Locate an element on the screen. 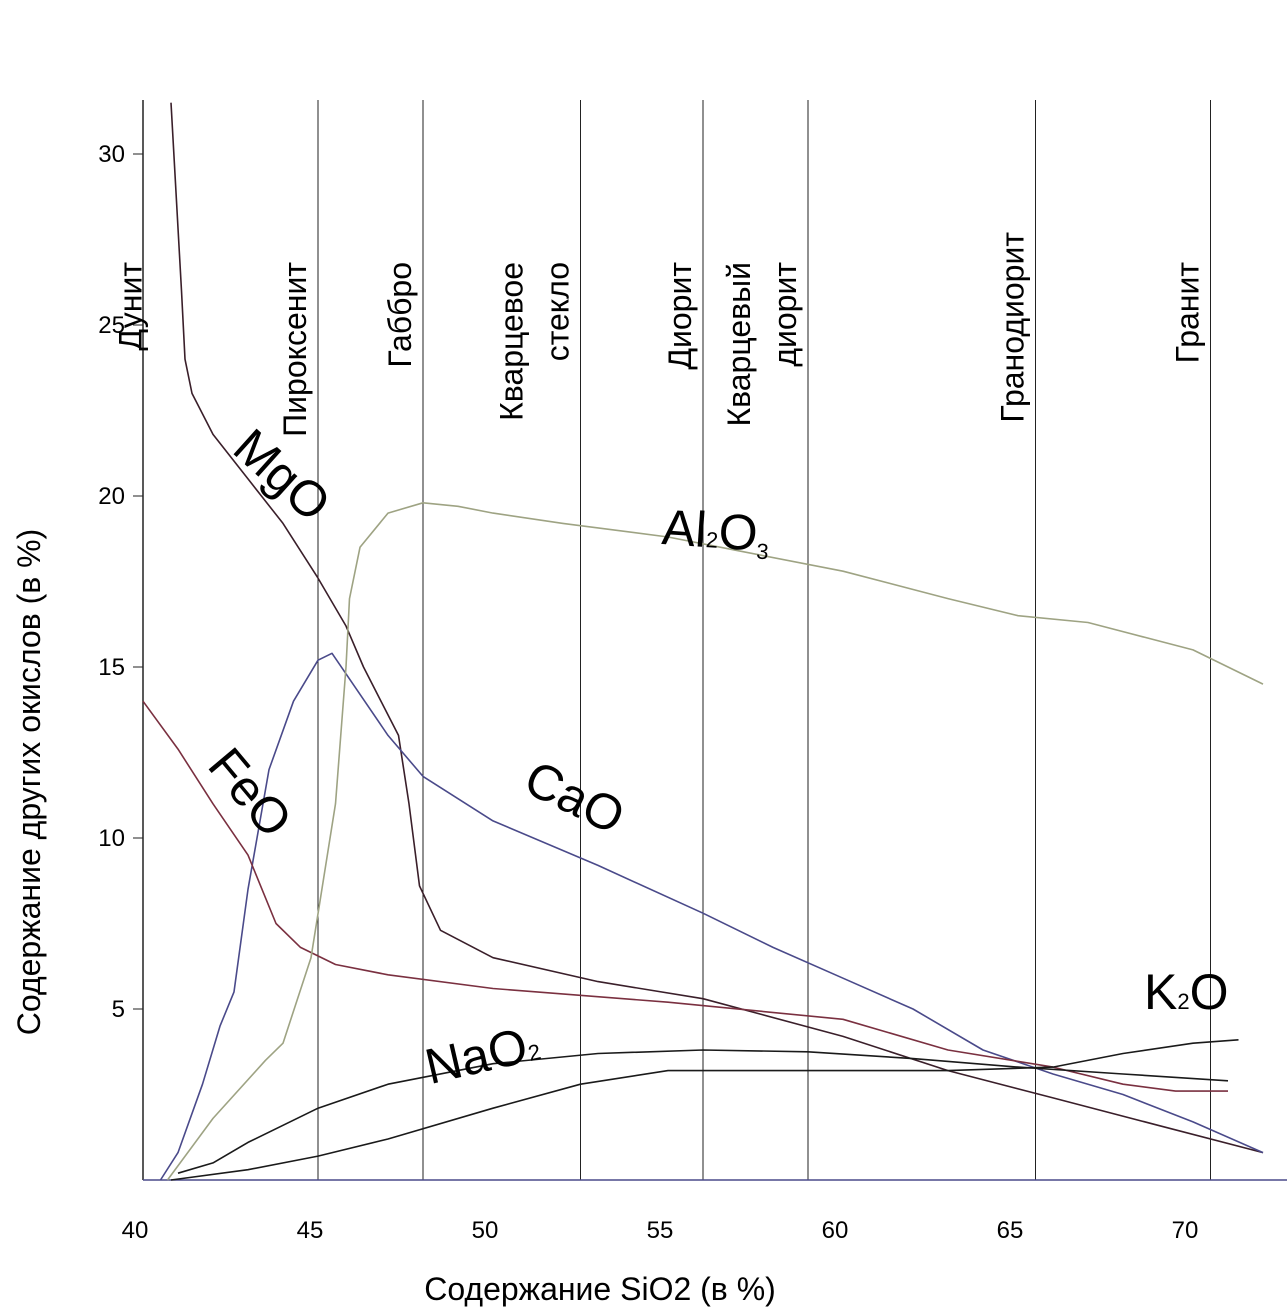 Image resolution: width=1287 pixels, height=1313 pixels. curve-label: NaO2 is located at coordinates (482, 1054).